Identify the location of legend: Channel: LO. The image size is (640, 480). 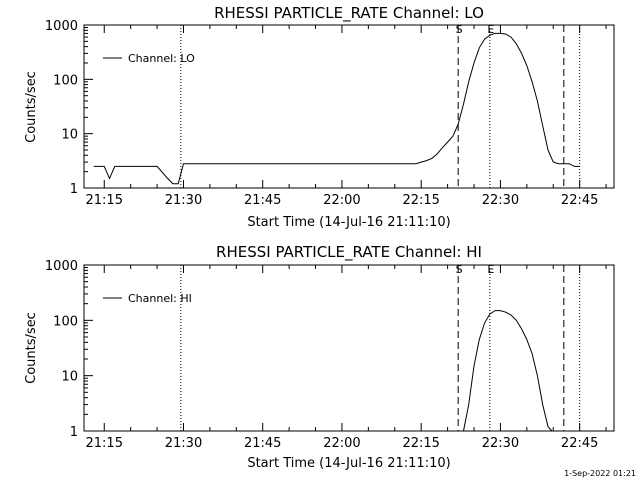
(149, 58).